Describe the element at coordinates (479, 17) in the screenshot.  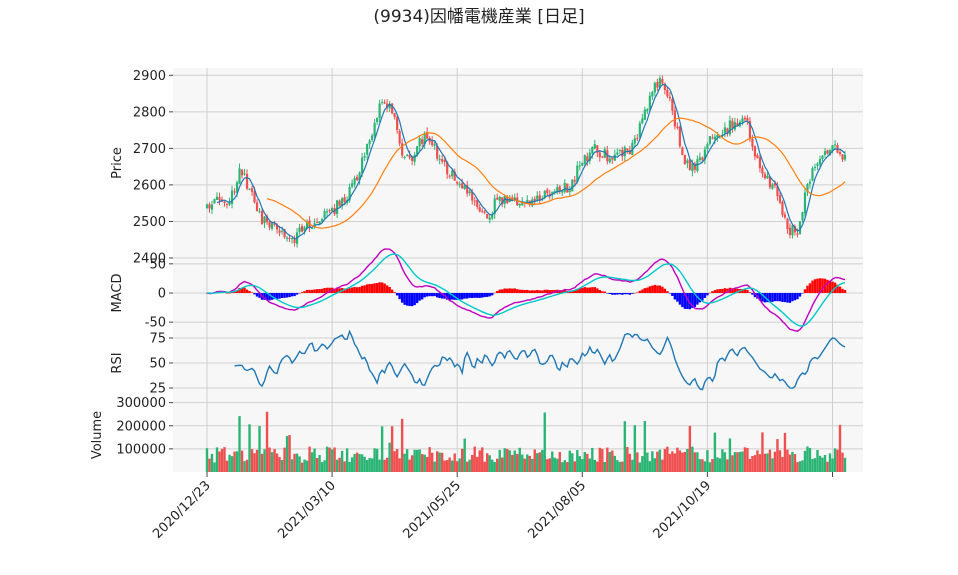
I see `chart-title: (9934)因幡電機産業 [日足]` at that location.